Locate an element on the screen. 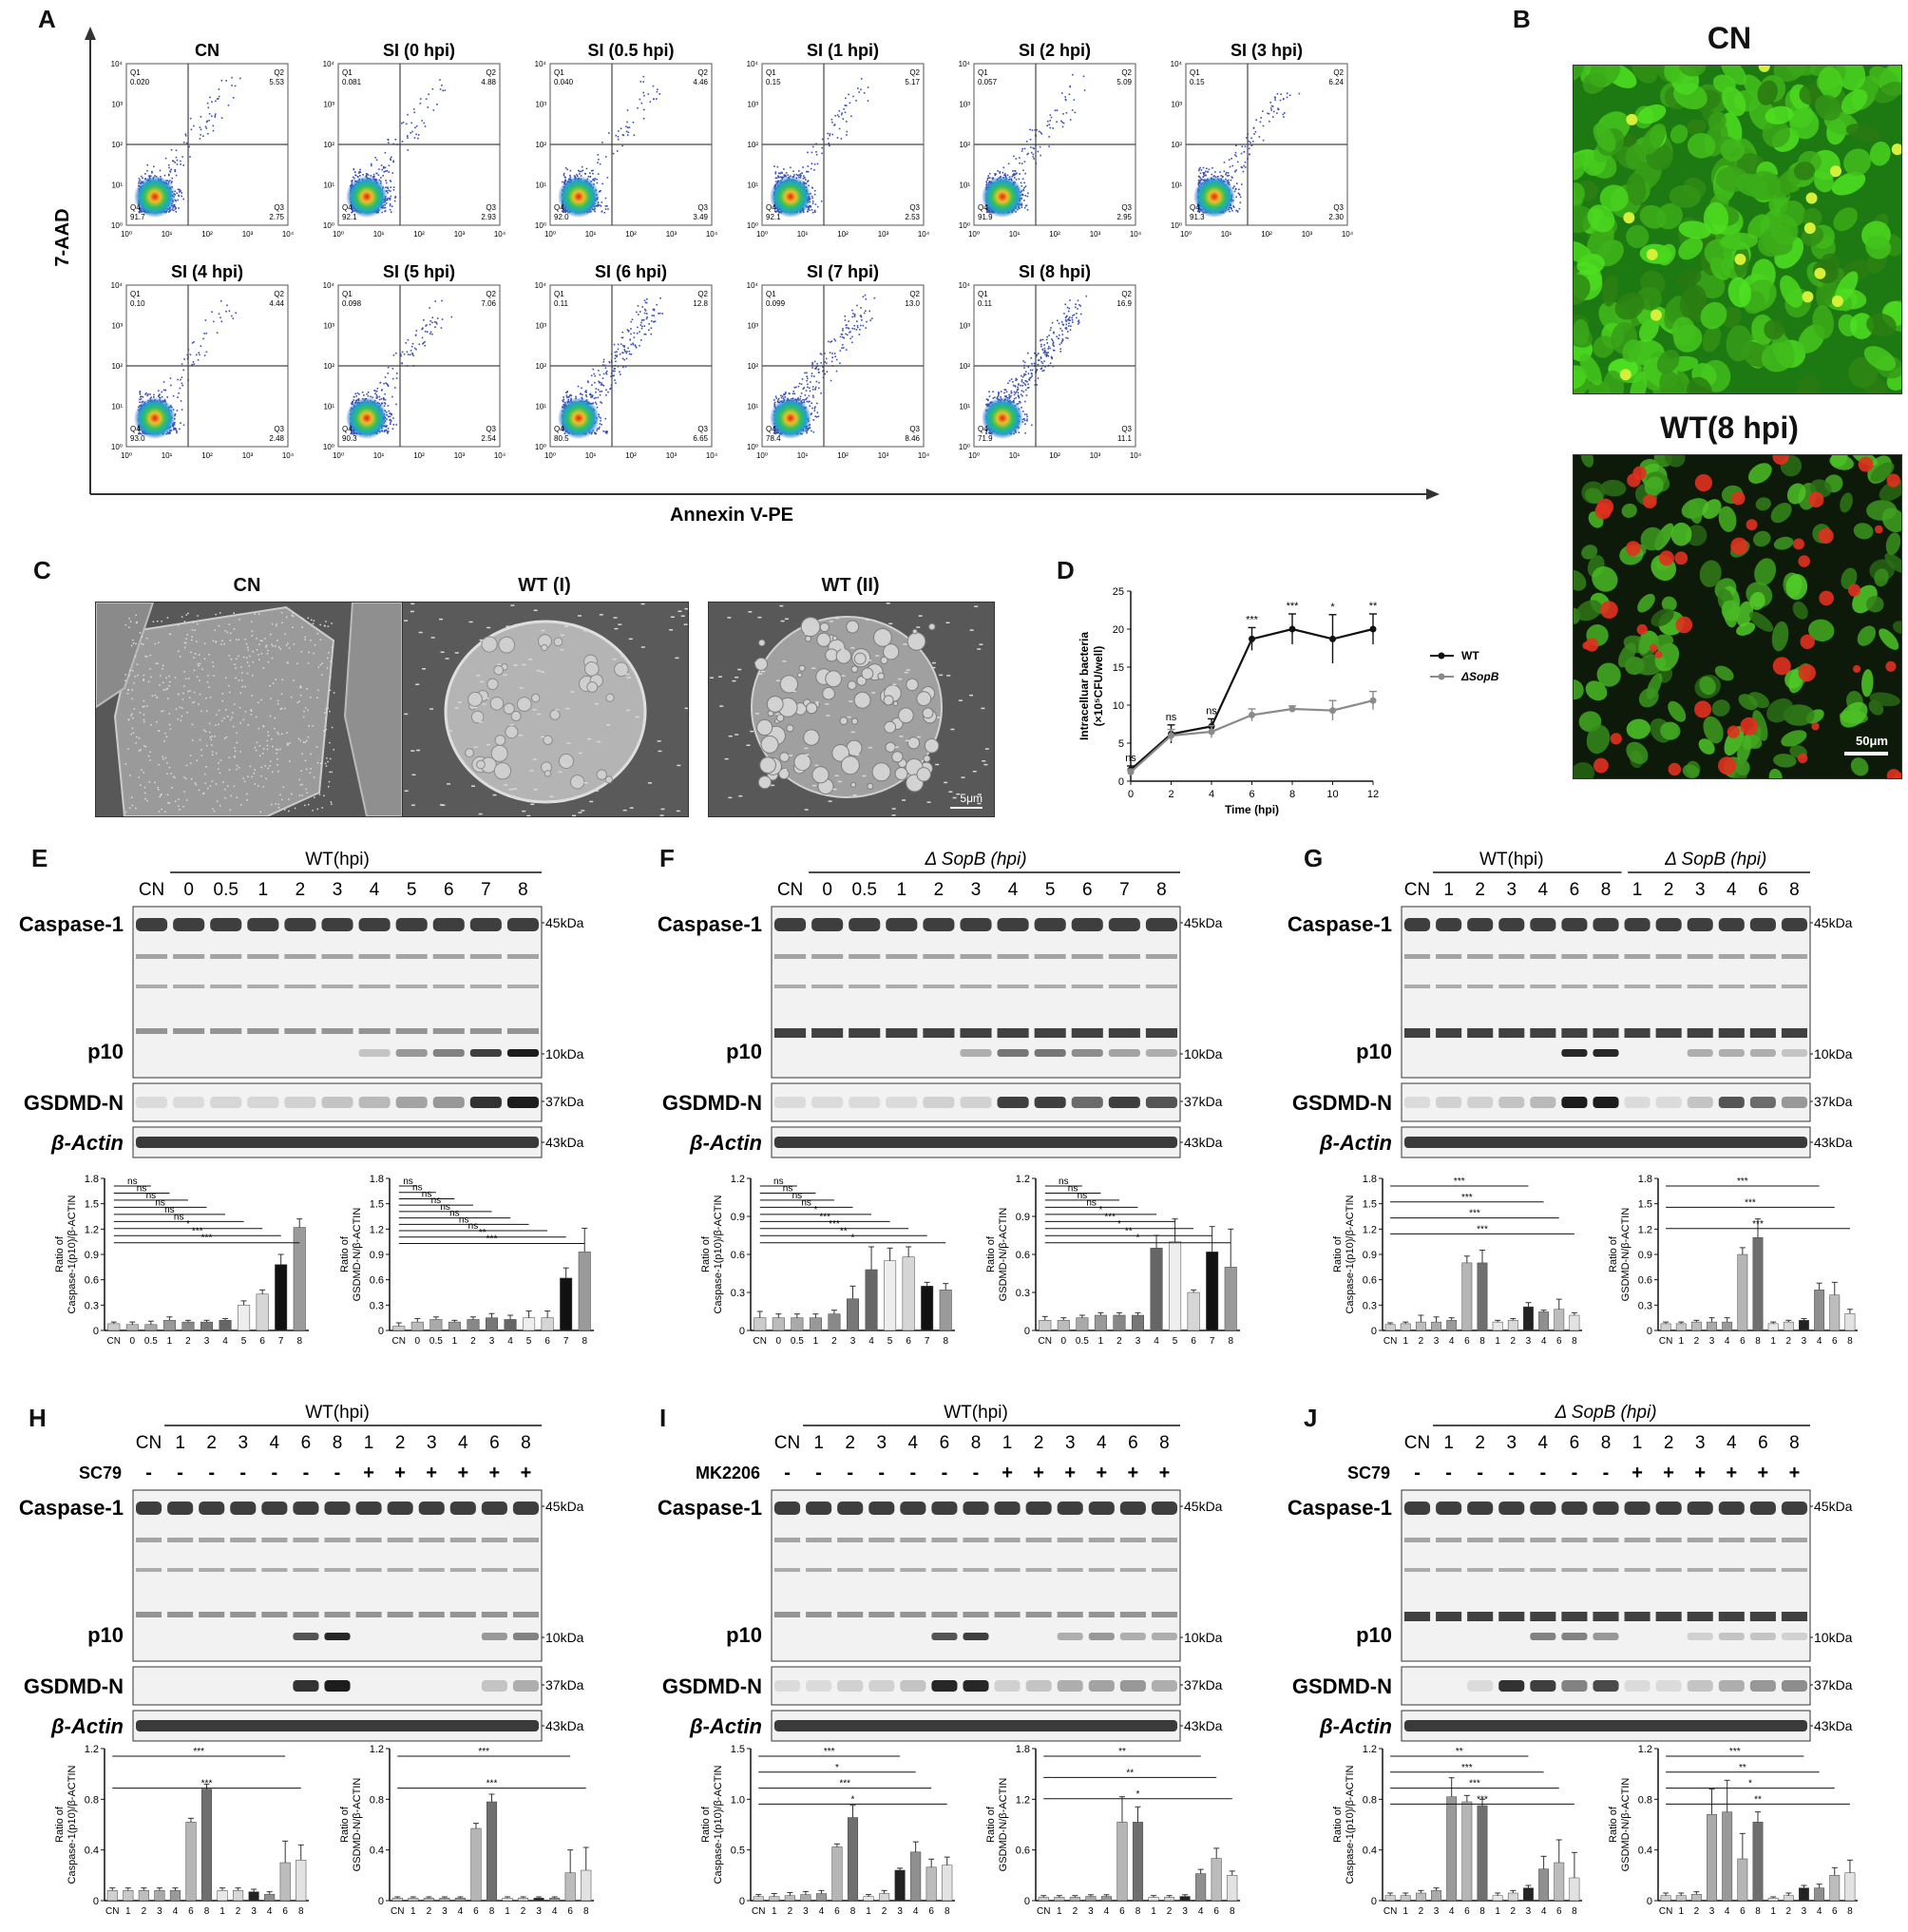 This screenshot has width=1908, height=1932. svg-text: 10⁰ is located at coordinates (1176, 225).